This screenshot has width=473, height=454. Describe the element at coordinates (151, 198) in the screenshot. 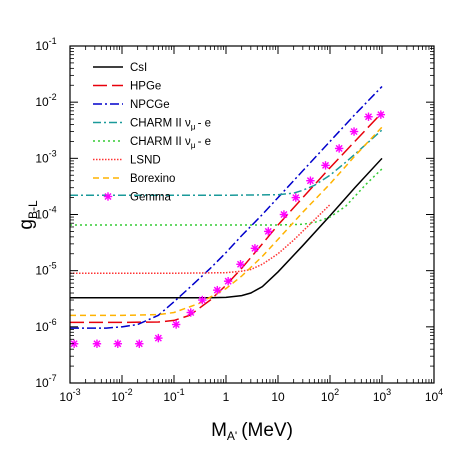

I see `legend-label: Gemma` at that location.